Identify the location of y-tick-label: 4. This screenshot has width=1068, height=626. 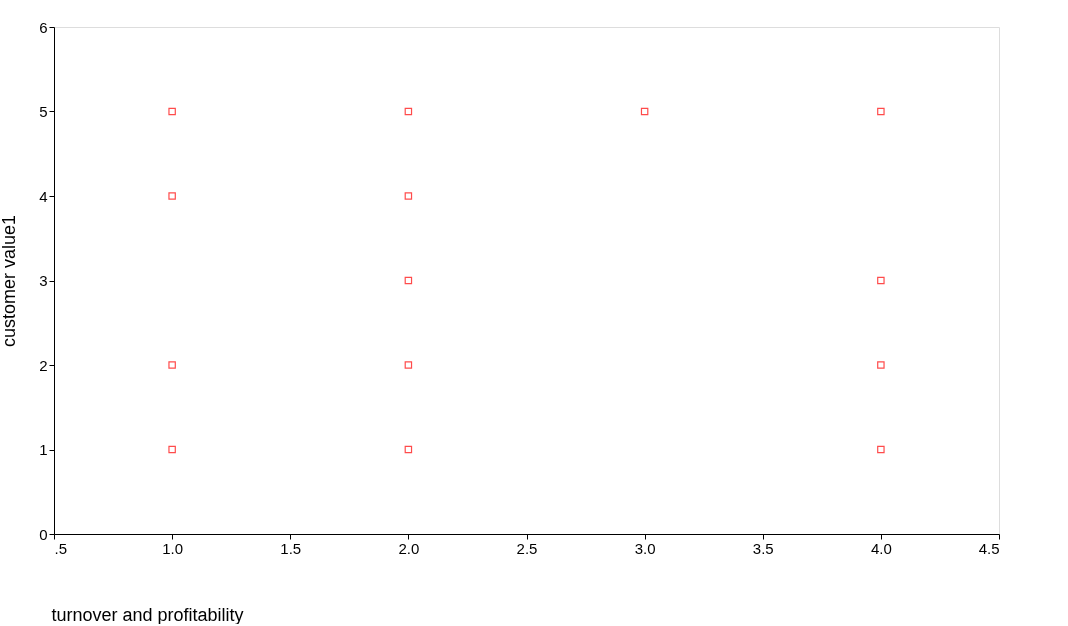
(43, 196).